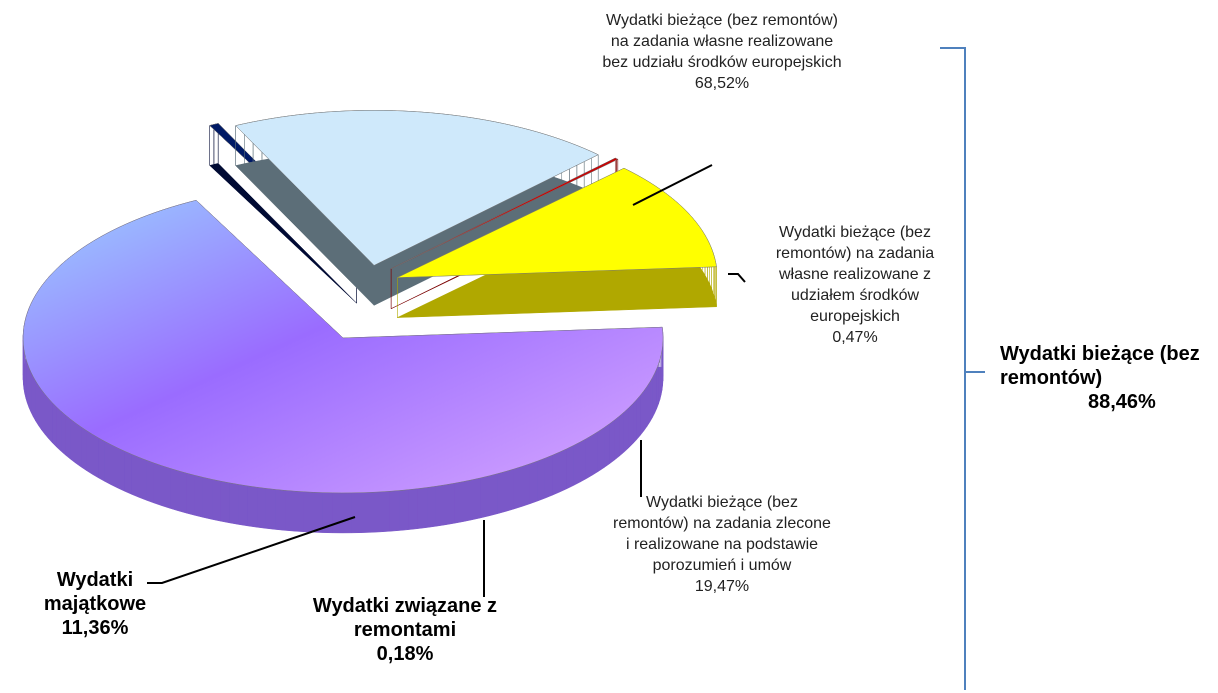 The height and width of the screenshot is (693, 1218). I want to click on value-label: 68,52%, so click(722, 83).